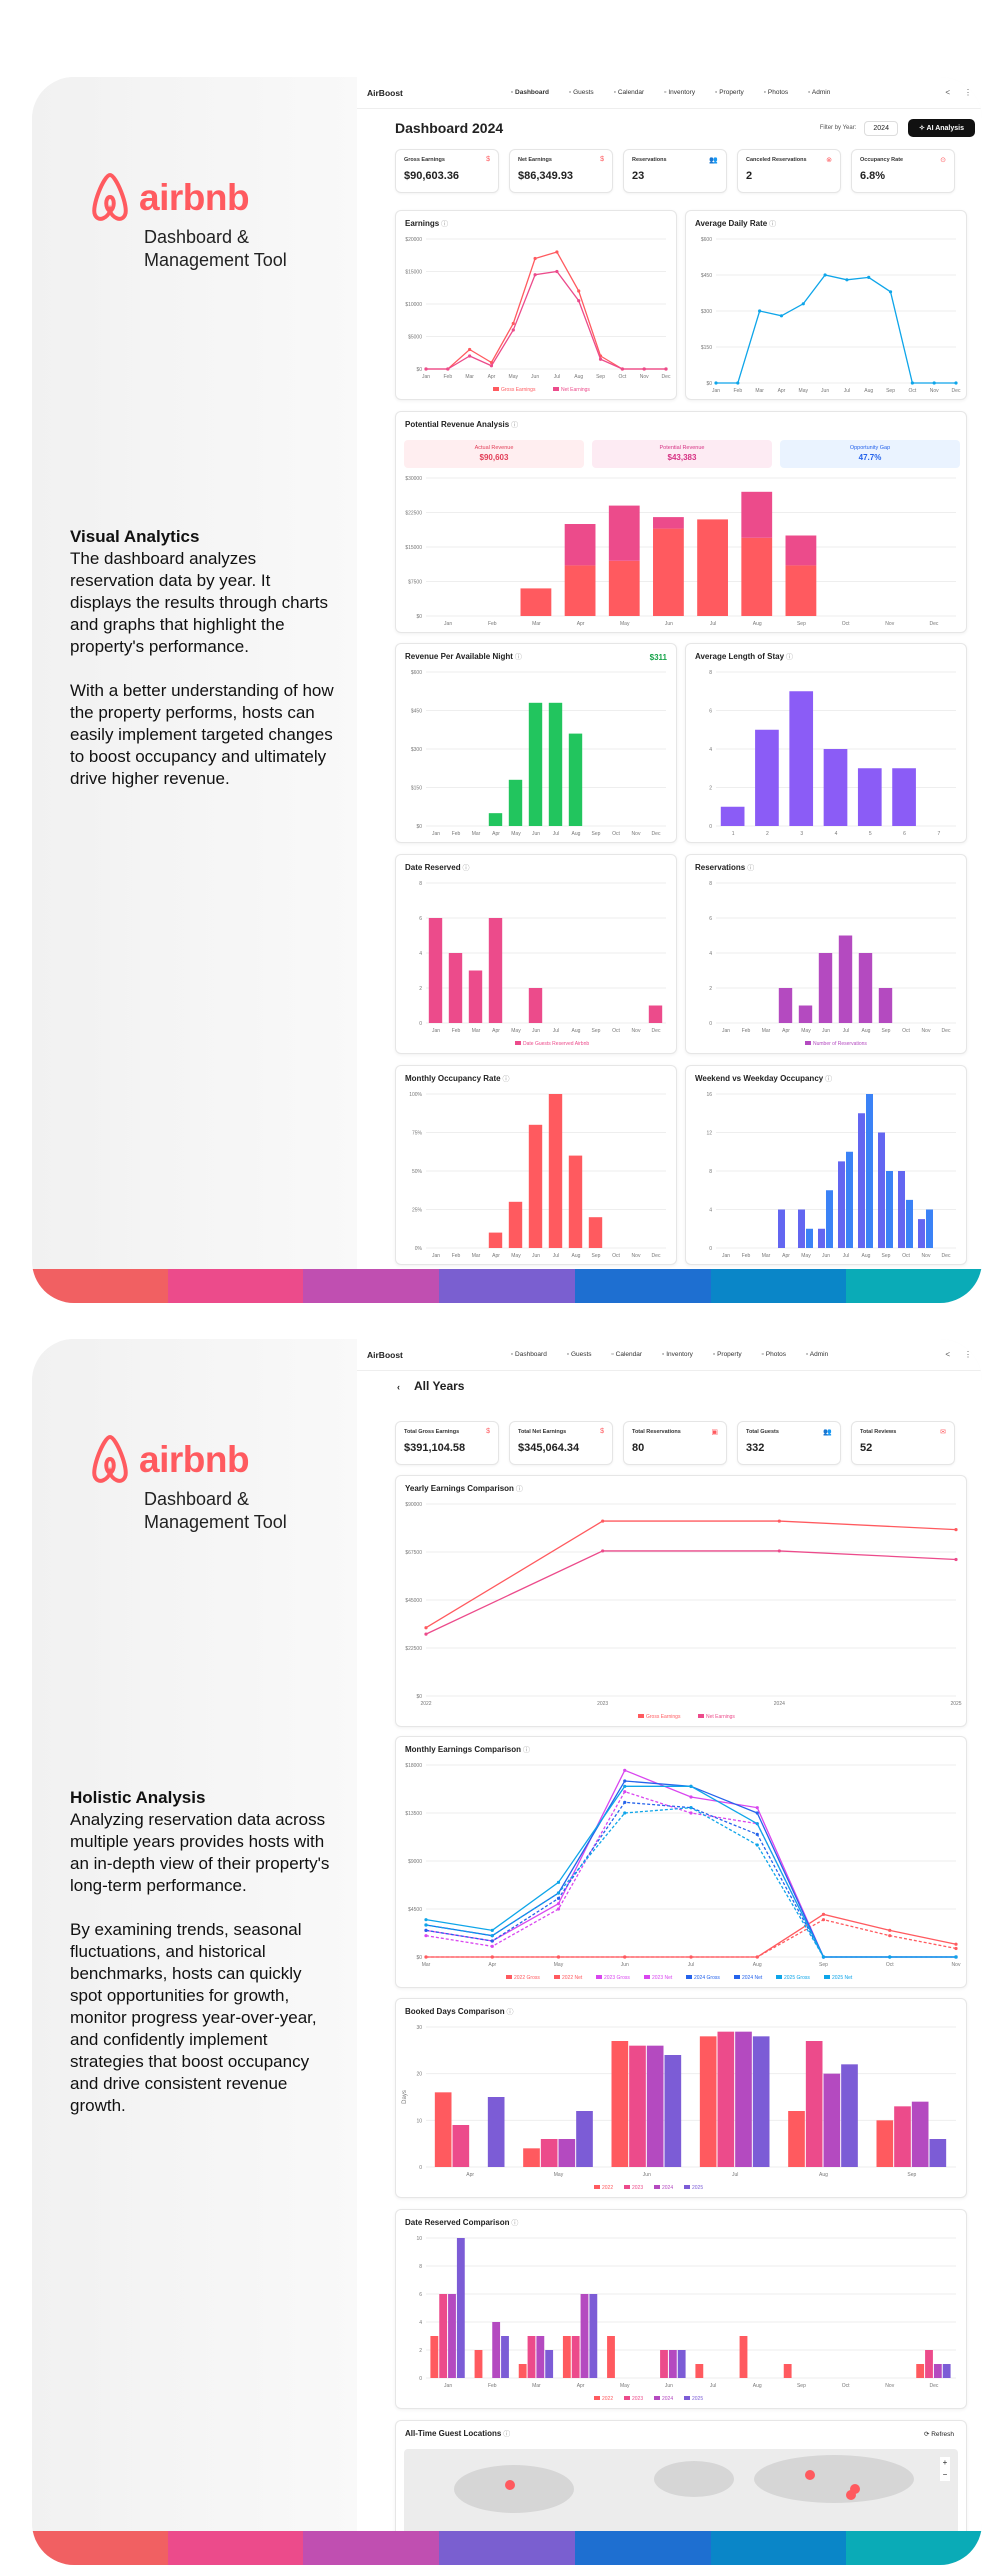 The height and width of the screenshot is (2565, 1000). Describe the element at coordinates (881, 128) in the screenshot. I see `year-select: 2024` at that location.